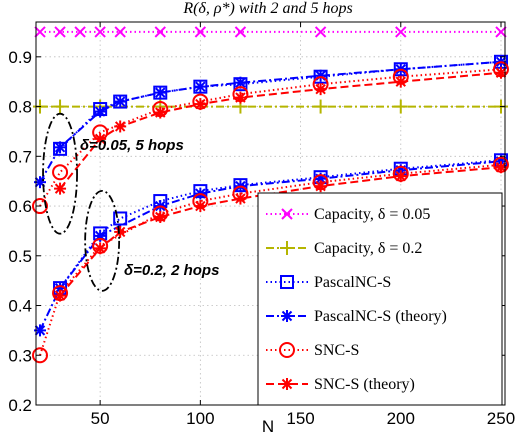  I want to click on legend-entry: PascalNC-S, so click(328, 282).